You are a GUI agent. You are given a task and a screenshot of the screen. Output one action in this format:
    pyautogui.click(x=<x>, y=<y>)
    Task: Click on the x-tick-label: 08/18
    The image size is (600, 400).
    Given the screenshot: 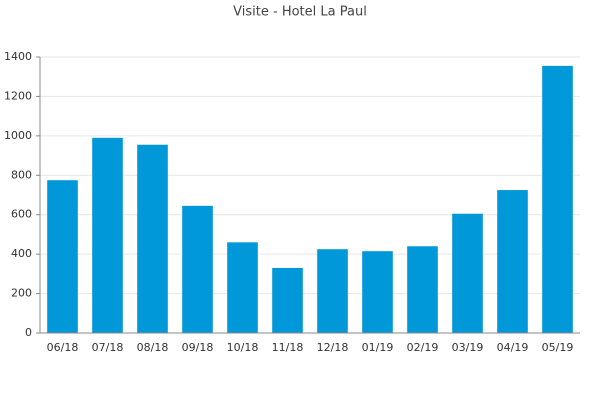 What is the action you would take?
    pyautogui.click(x=153, y=347)
    